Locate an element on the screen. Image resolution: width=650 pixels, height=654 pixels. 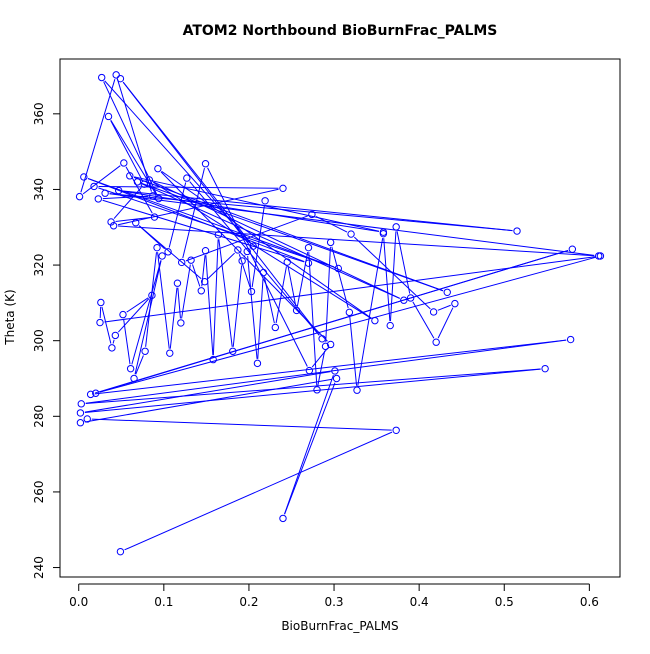
y-tick-label: 320 is located at coordinates (39, 265).